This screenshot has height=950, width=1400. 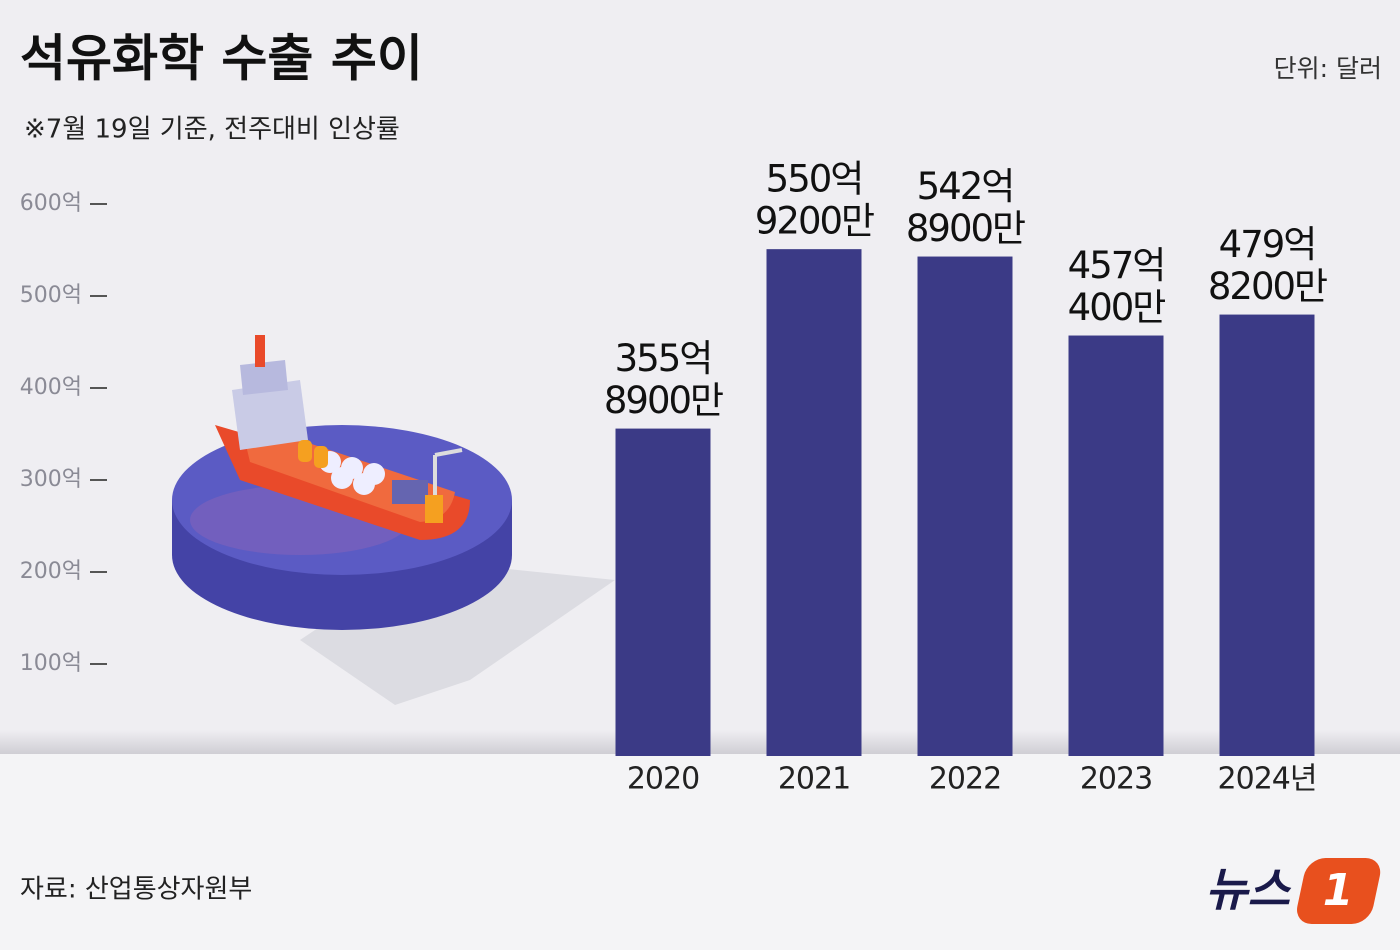 What do you see at coordinates (663, 779) in the screenshot?
I see `x-tick-label: 2020` at bounding box center [663, 779].